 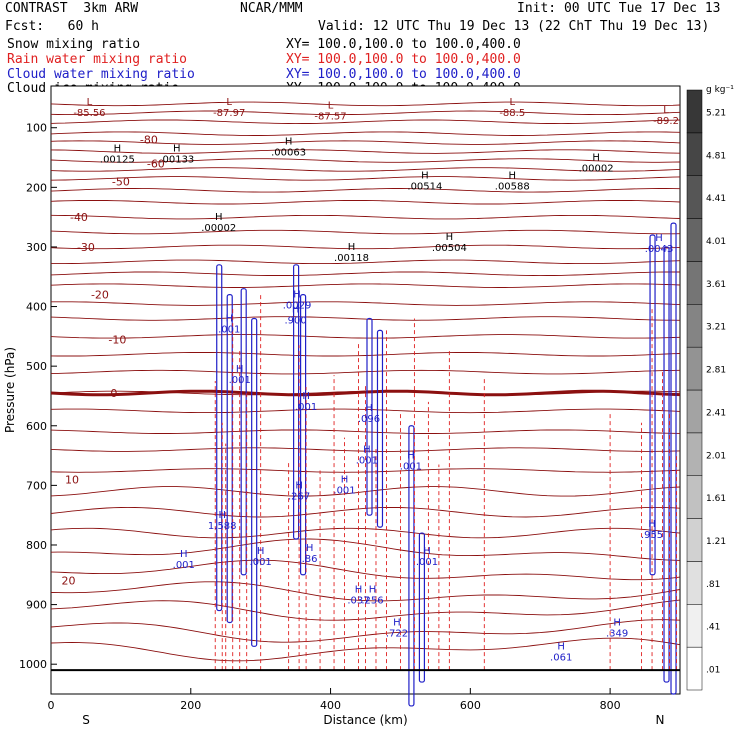 What do you see at coordinates (713, 671) in the screenshot?
I see `colorbar-label: .01` at bounding box center [713, 671].